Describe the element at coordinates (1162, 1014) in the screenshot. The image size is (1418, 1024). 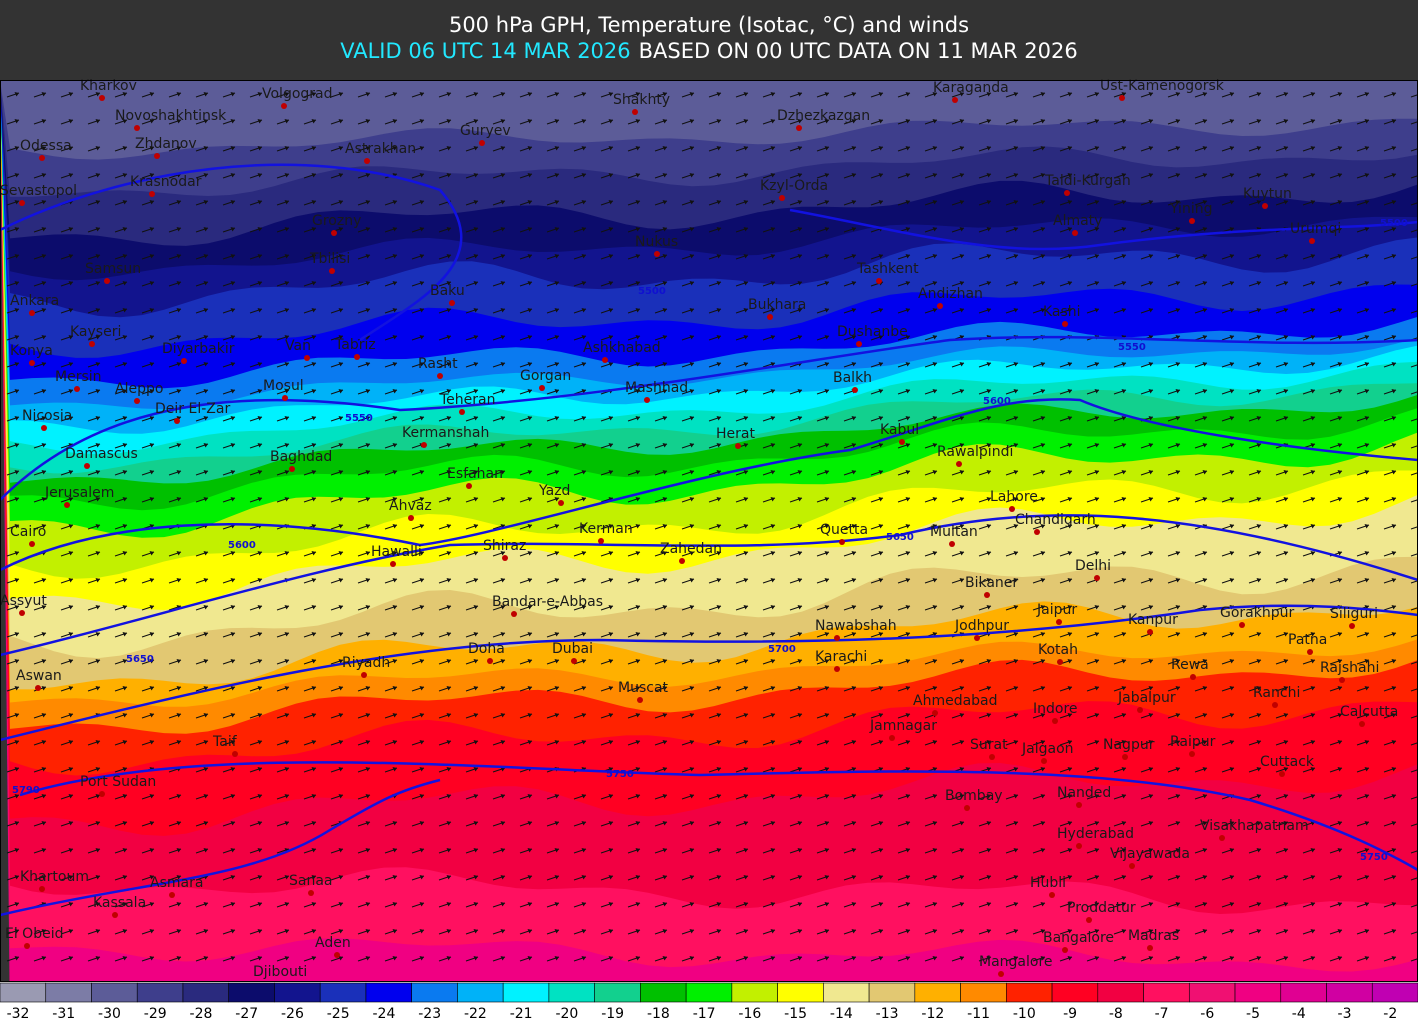
I see `legend-label: -7` at that location.